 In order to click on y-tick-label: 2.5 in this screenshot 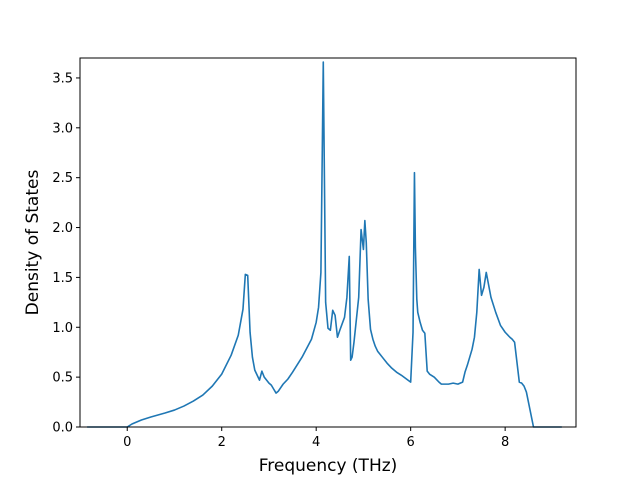, I will do `click(62, 178)`.